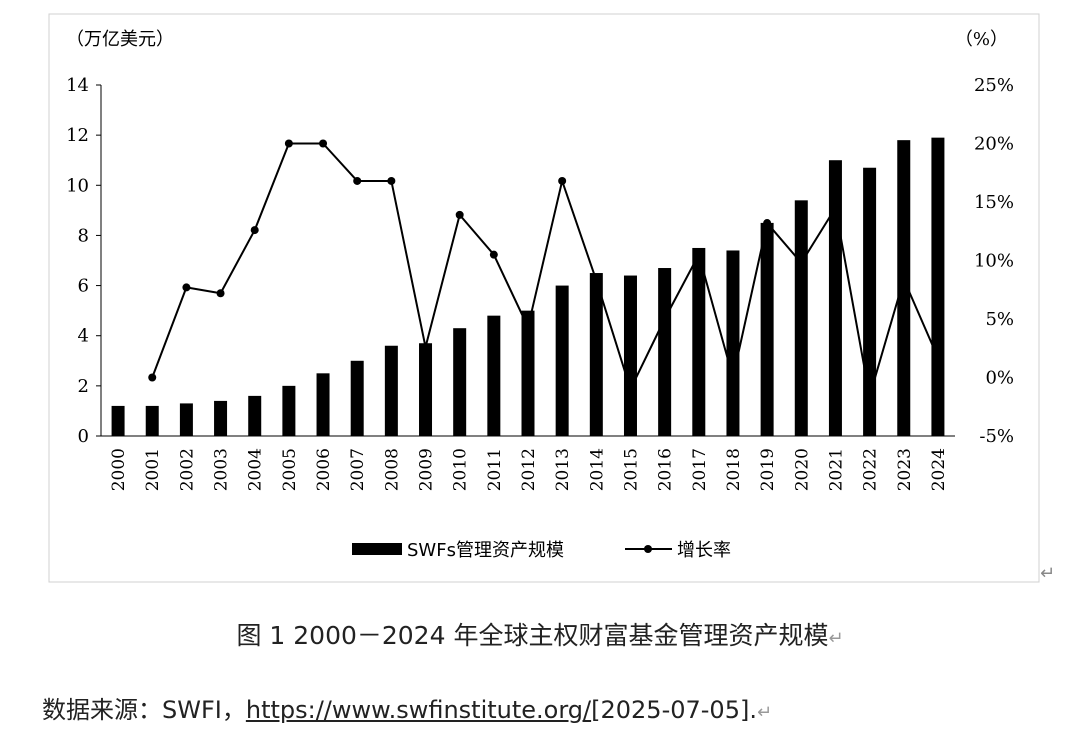  Describe the element at coordinates (77, 135) in the screenshot. I see `left-tick-label: 12` at that location.